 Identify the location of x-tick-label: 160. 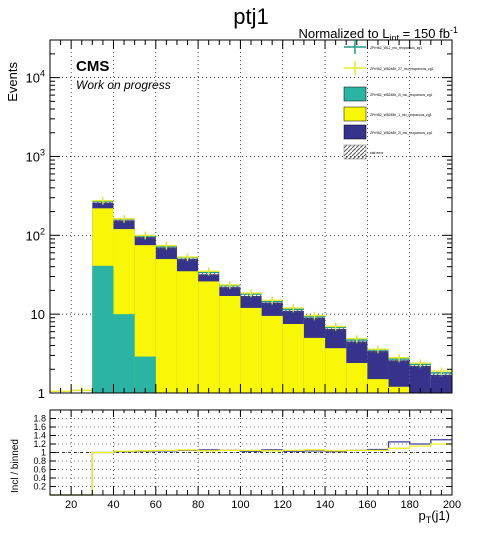
(367, 505).